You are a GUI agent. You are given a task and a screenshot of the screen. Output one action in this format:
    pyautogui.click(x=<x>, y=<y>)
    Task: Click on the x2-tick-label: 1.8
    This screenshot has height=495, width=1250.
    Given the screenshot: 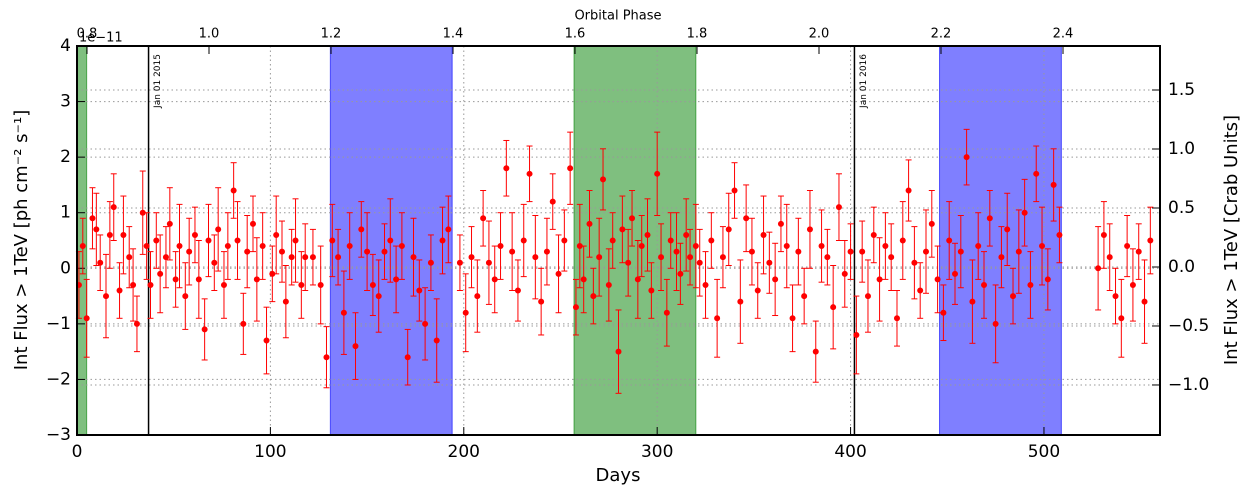 What is the action you would take?
    pyautogui.click(x=697, y=34)
    